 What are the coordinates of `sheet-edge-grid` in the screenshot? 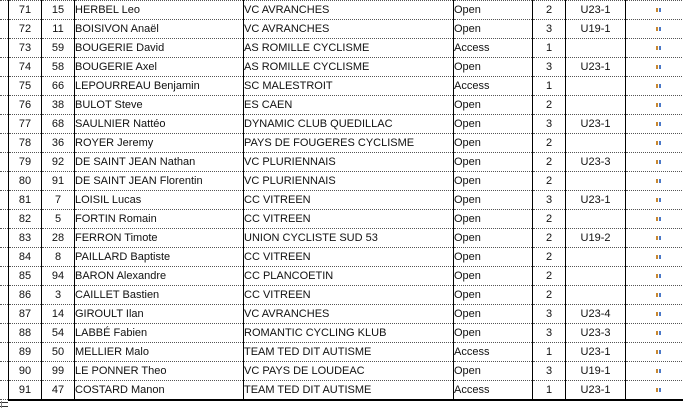 It's located at (4, 204).